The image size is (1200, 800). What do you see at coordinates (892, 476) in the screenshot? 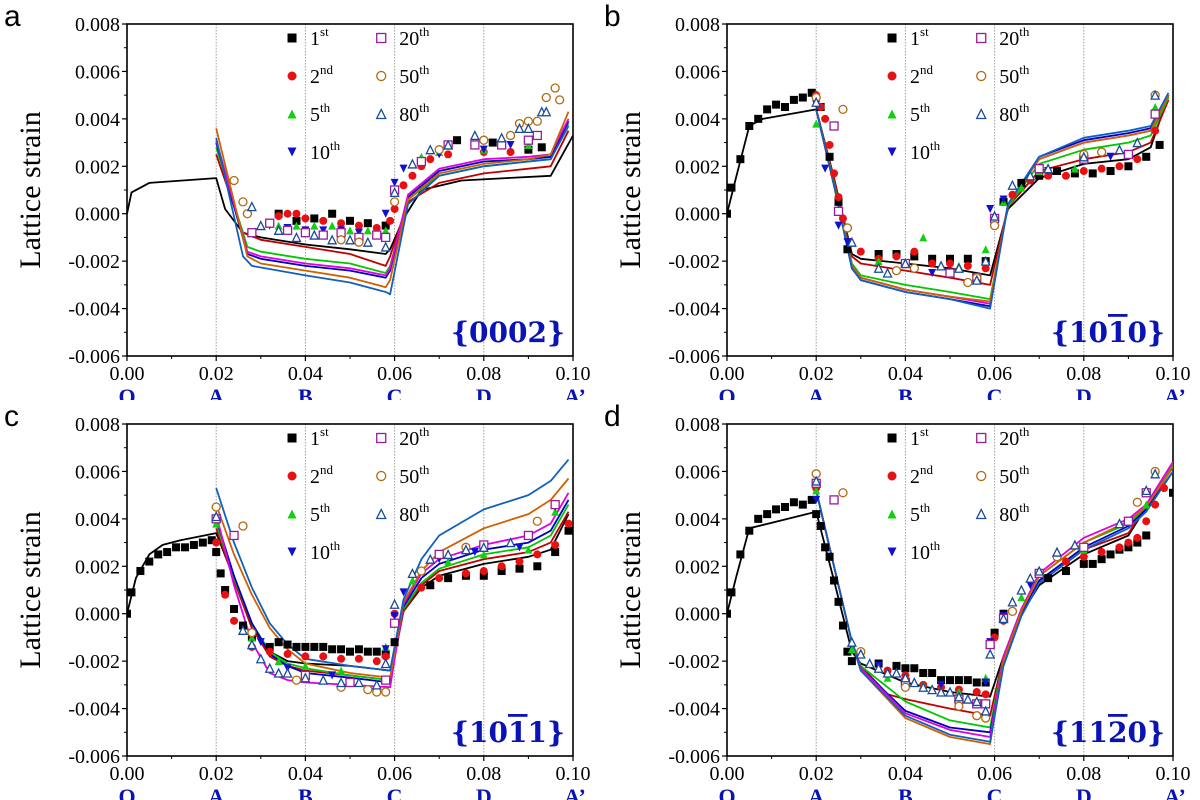
I see `legend-marker-2nd` at bounding box center [892, 476].